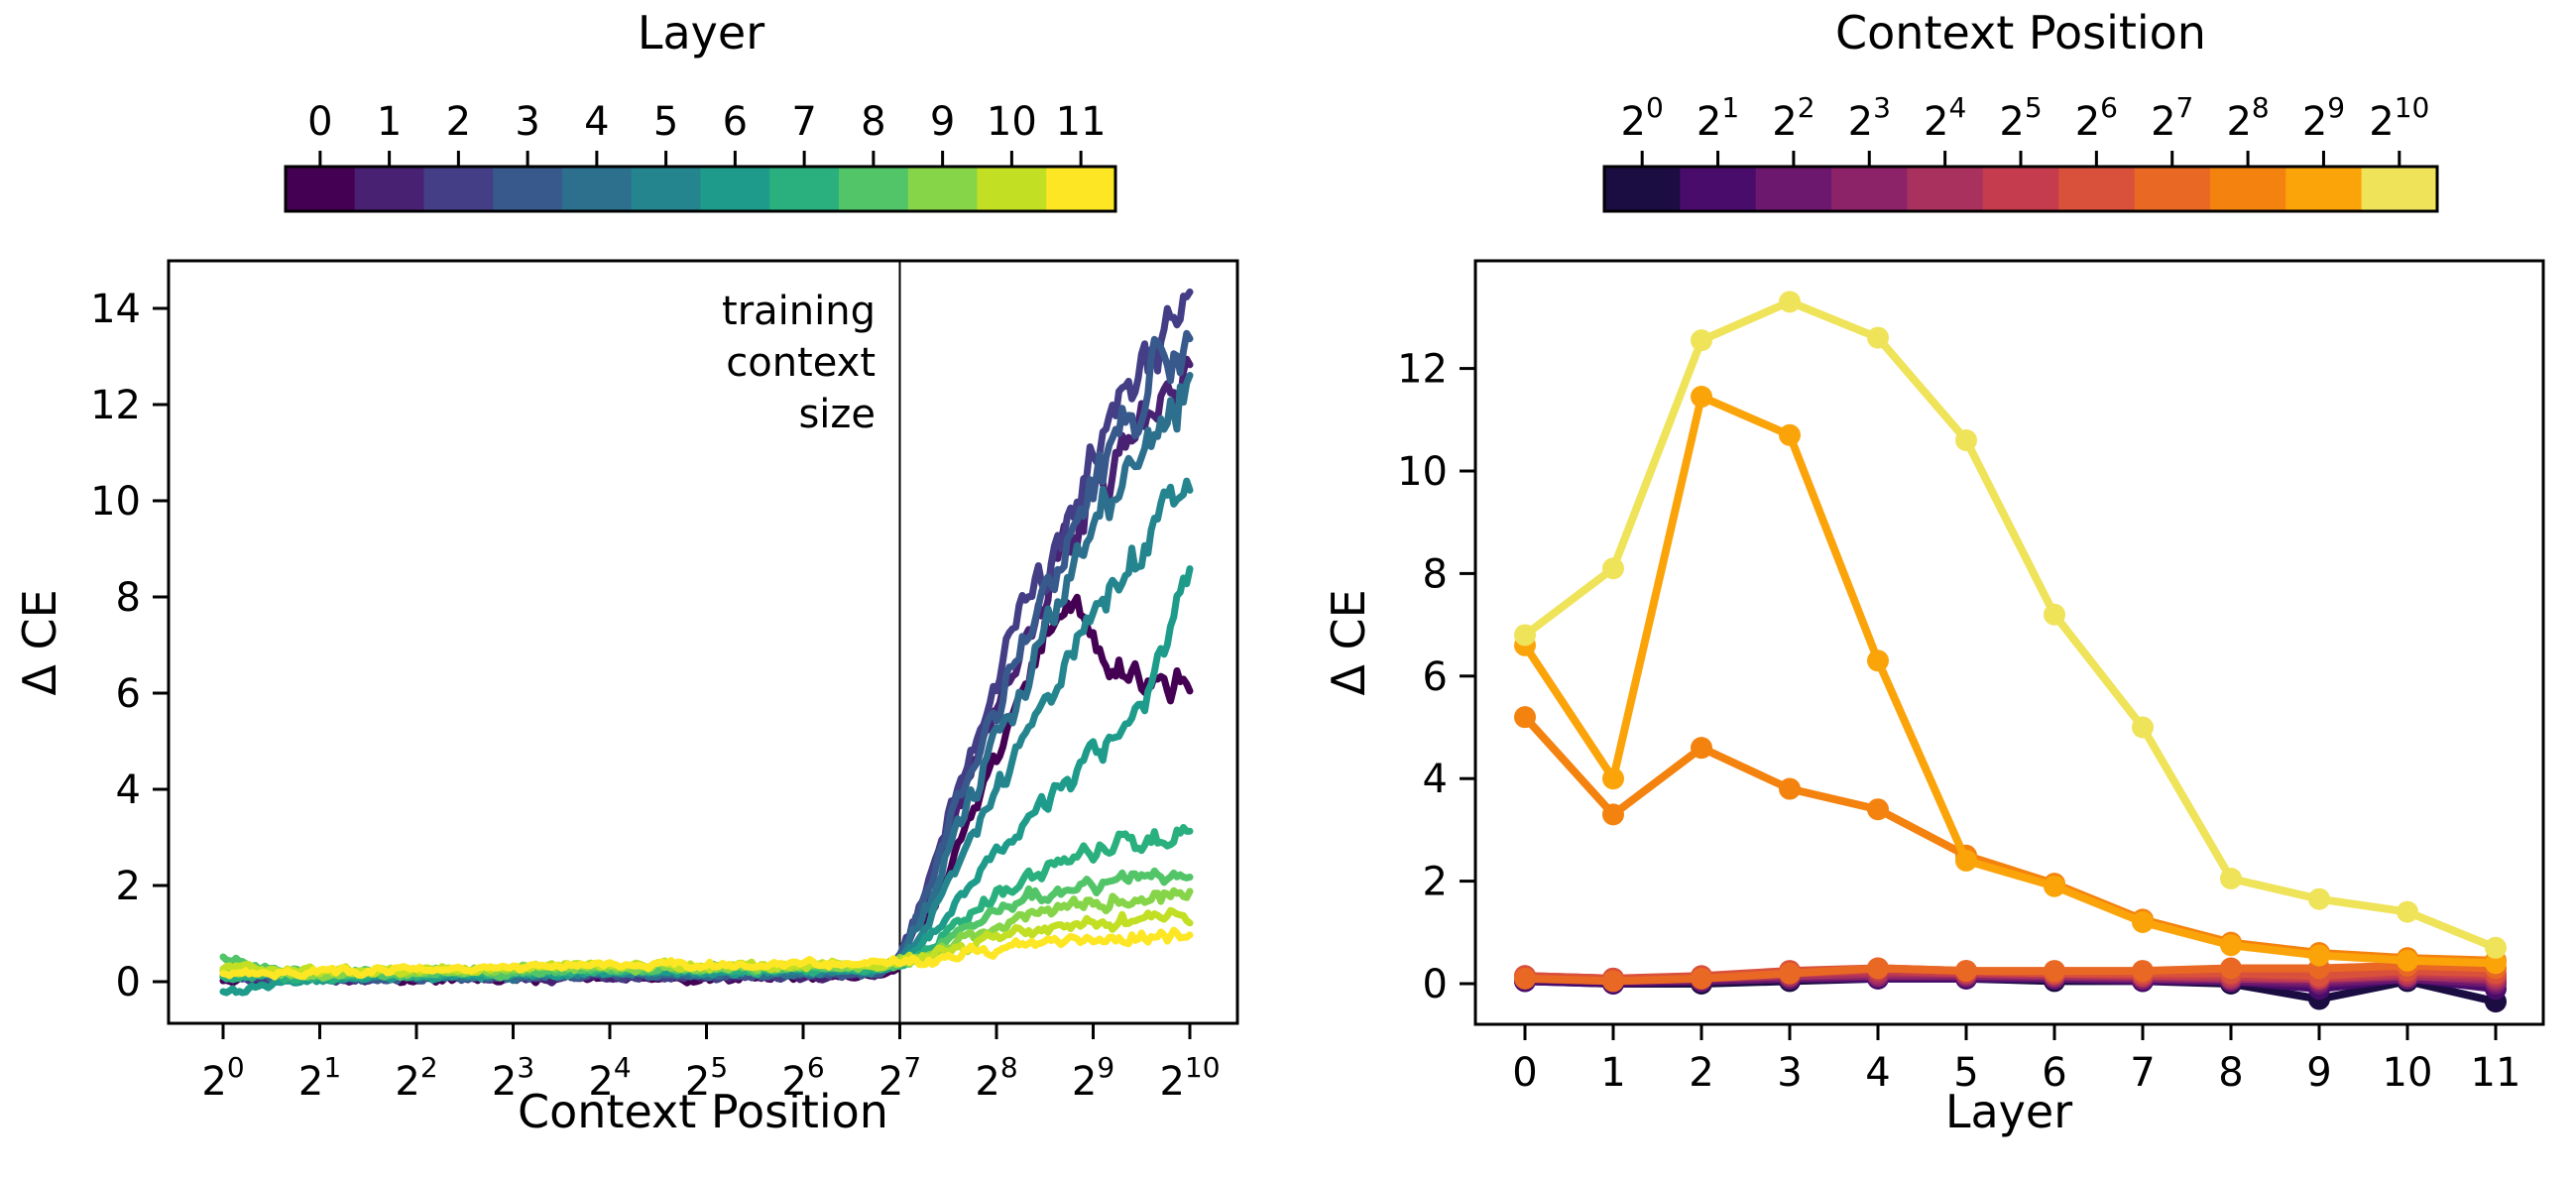  Describe the element at coordinates (2399, 118) in the screenshot. I see `right-colorbar-tick-label: 210` at that location.